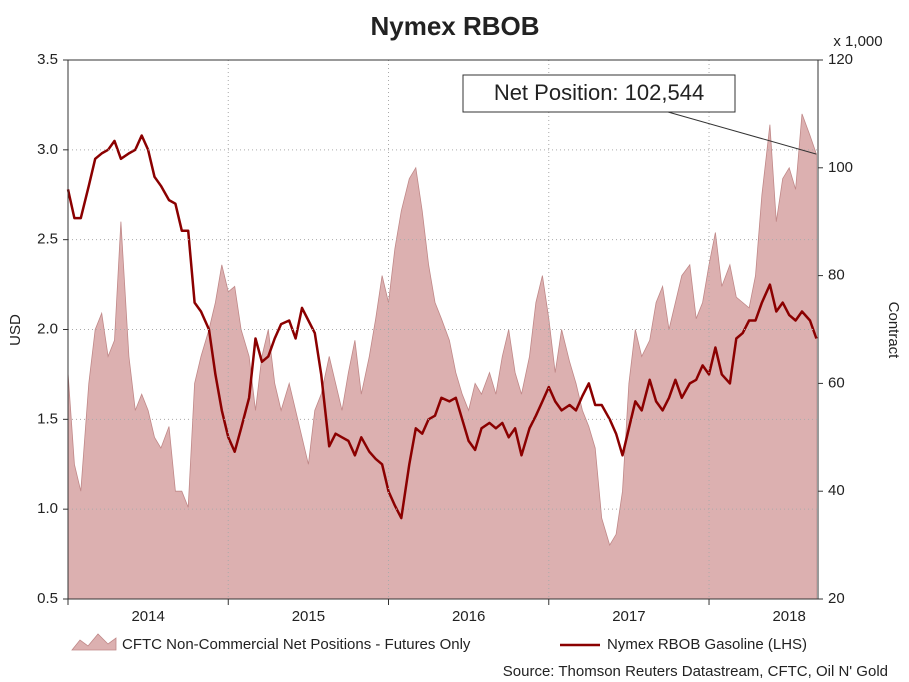 Image resolution: width=909 pixels, height=682 pixels. Describe the element at coordinates (836, 275) in the screenshot. I see `y2-tick-label: 80` at that location.